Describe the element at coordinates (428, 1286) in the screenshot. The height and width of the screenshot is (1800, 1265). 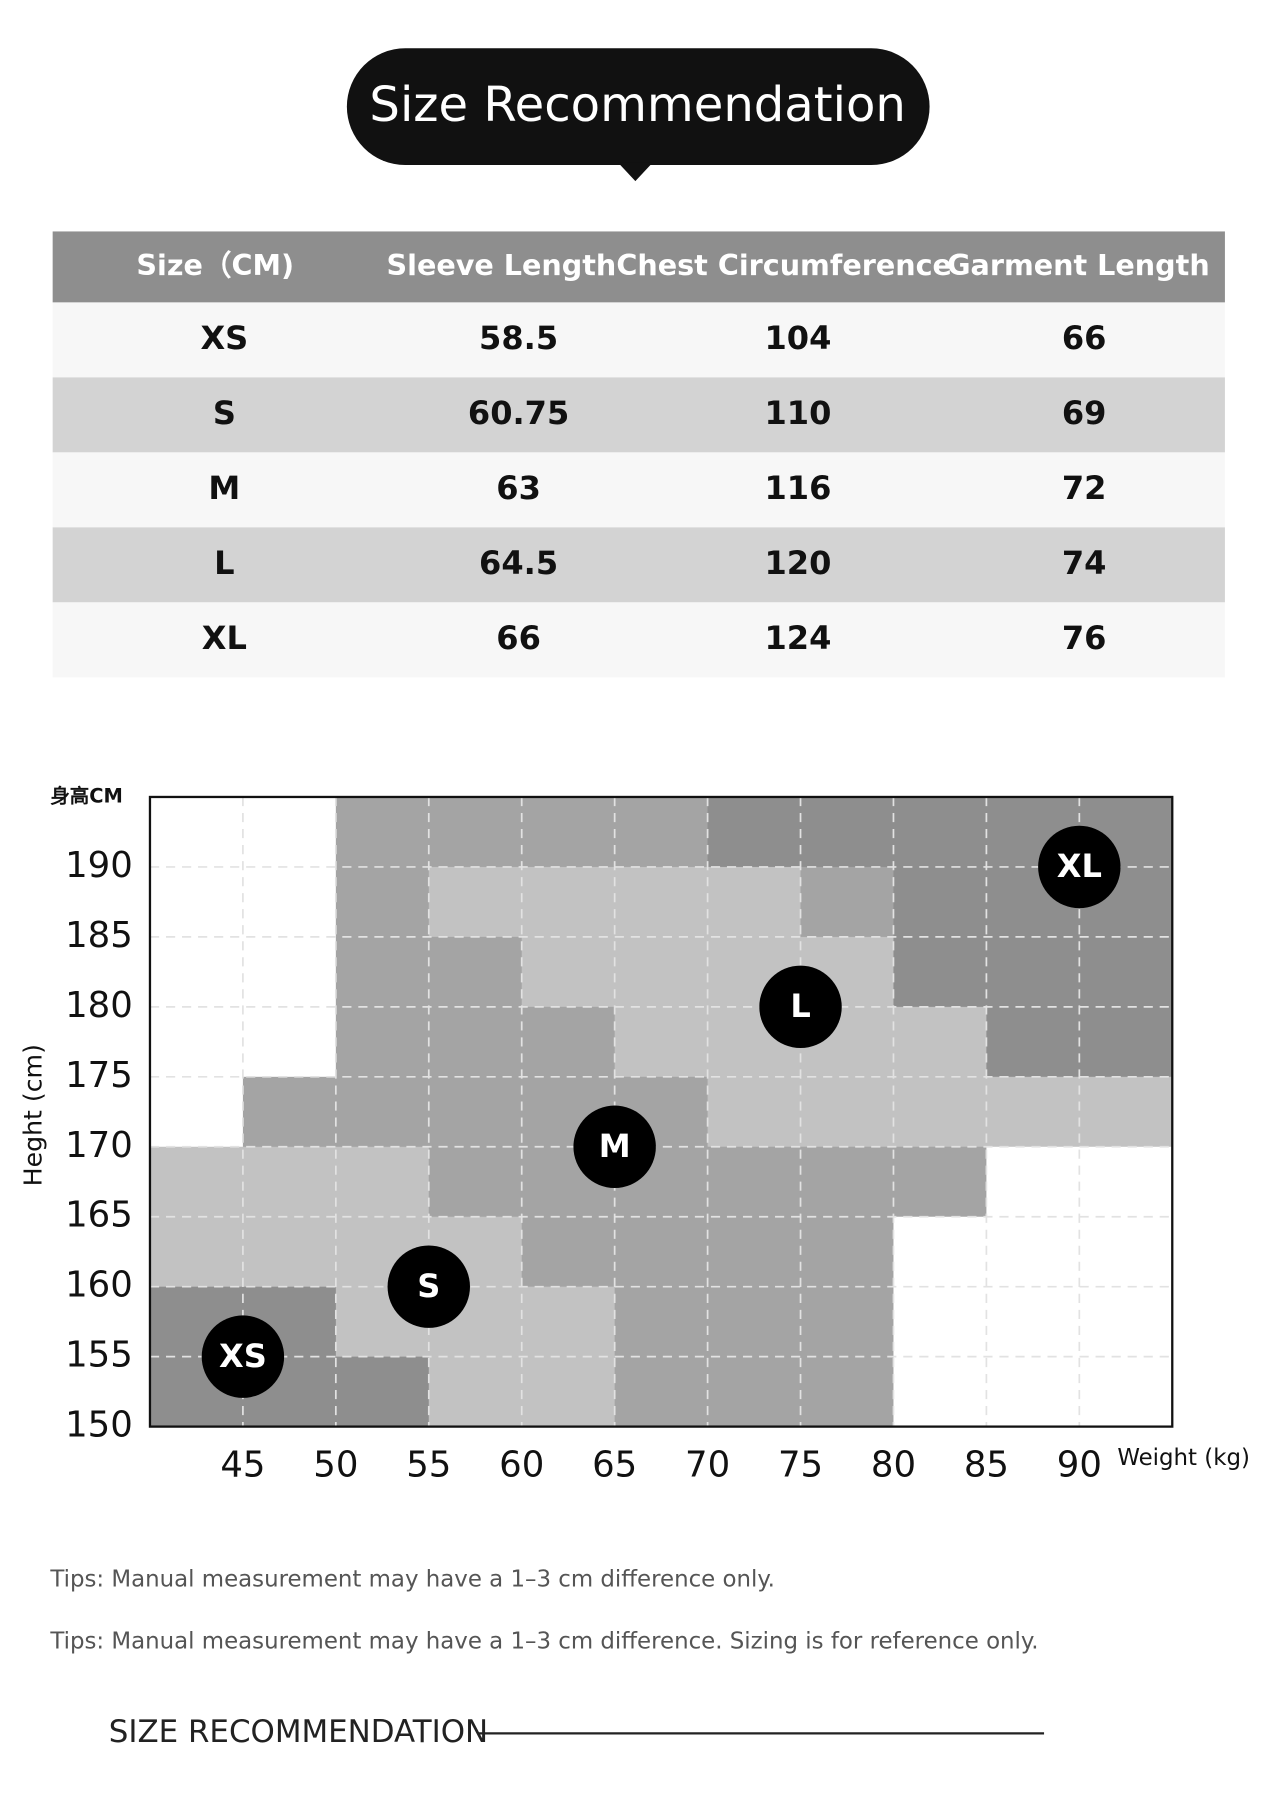
I see `size-point-label: S` at that location.